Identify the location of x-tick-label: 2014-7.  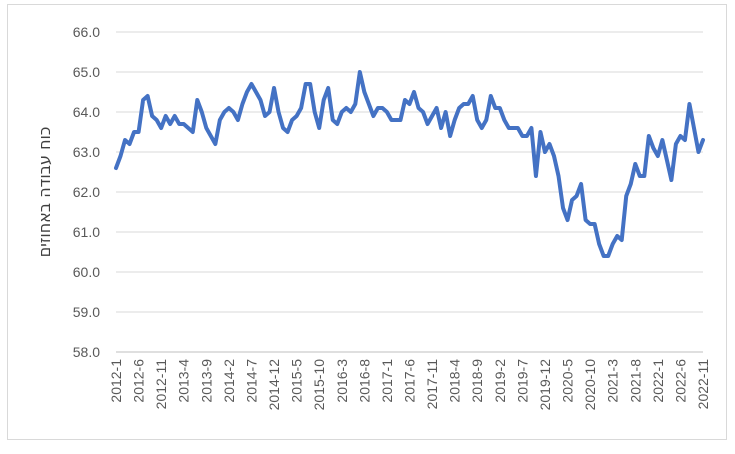
(251, 381).